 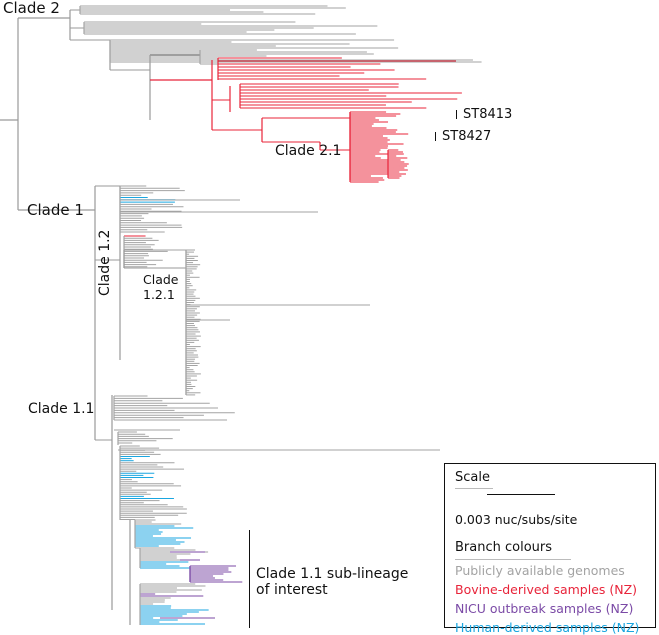 I want to click on clade-1-1-label: Clade 1.1, so click(x=61, y=409).